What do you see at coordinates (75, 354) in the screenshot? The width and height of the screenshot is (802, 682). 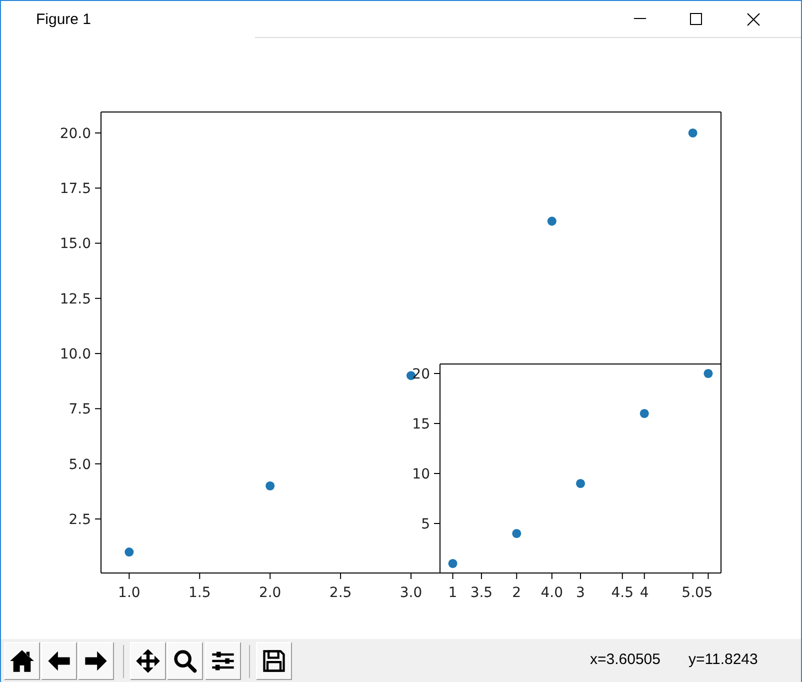 I see `y-tick-label: 10.0` at bounding box center [75, 354].